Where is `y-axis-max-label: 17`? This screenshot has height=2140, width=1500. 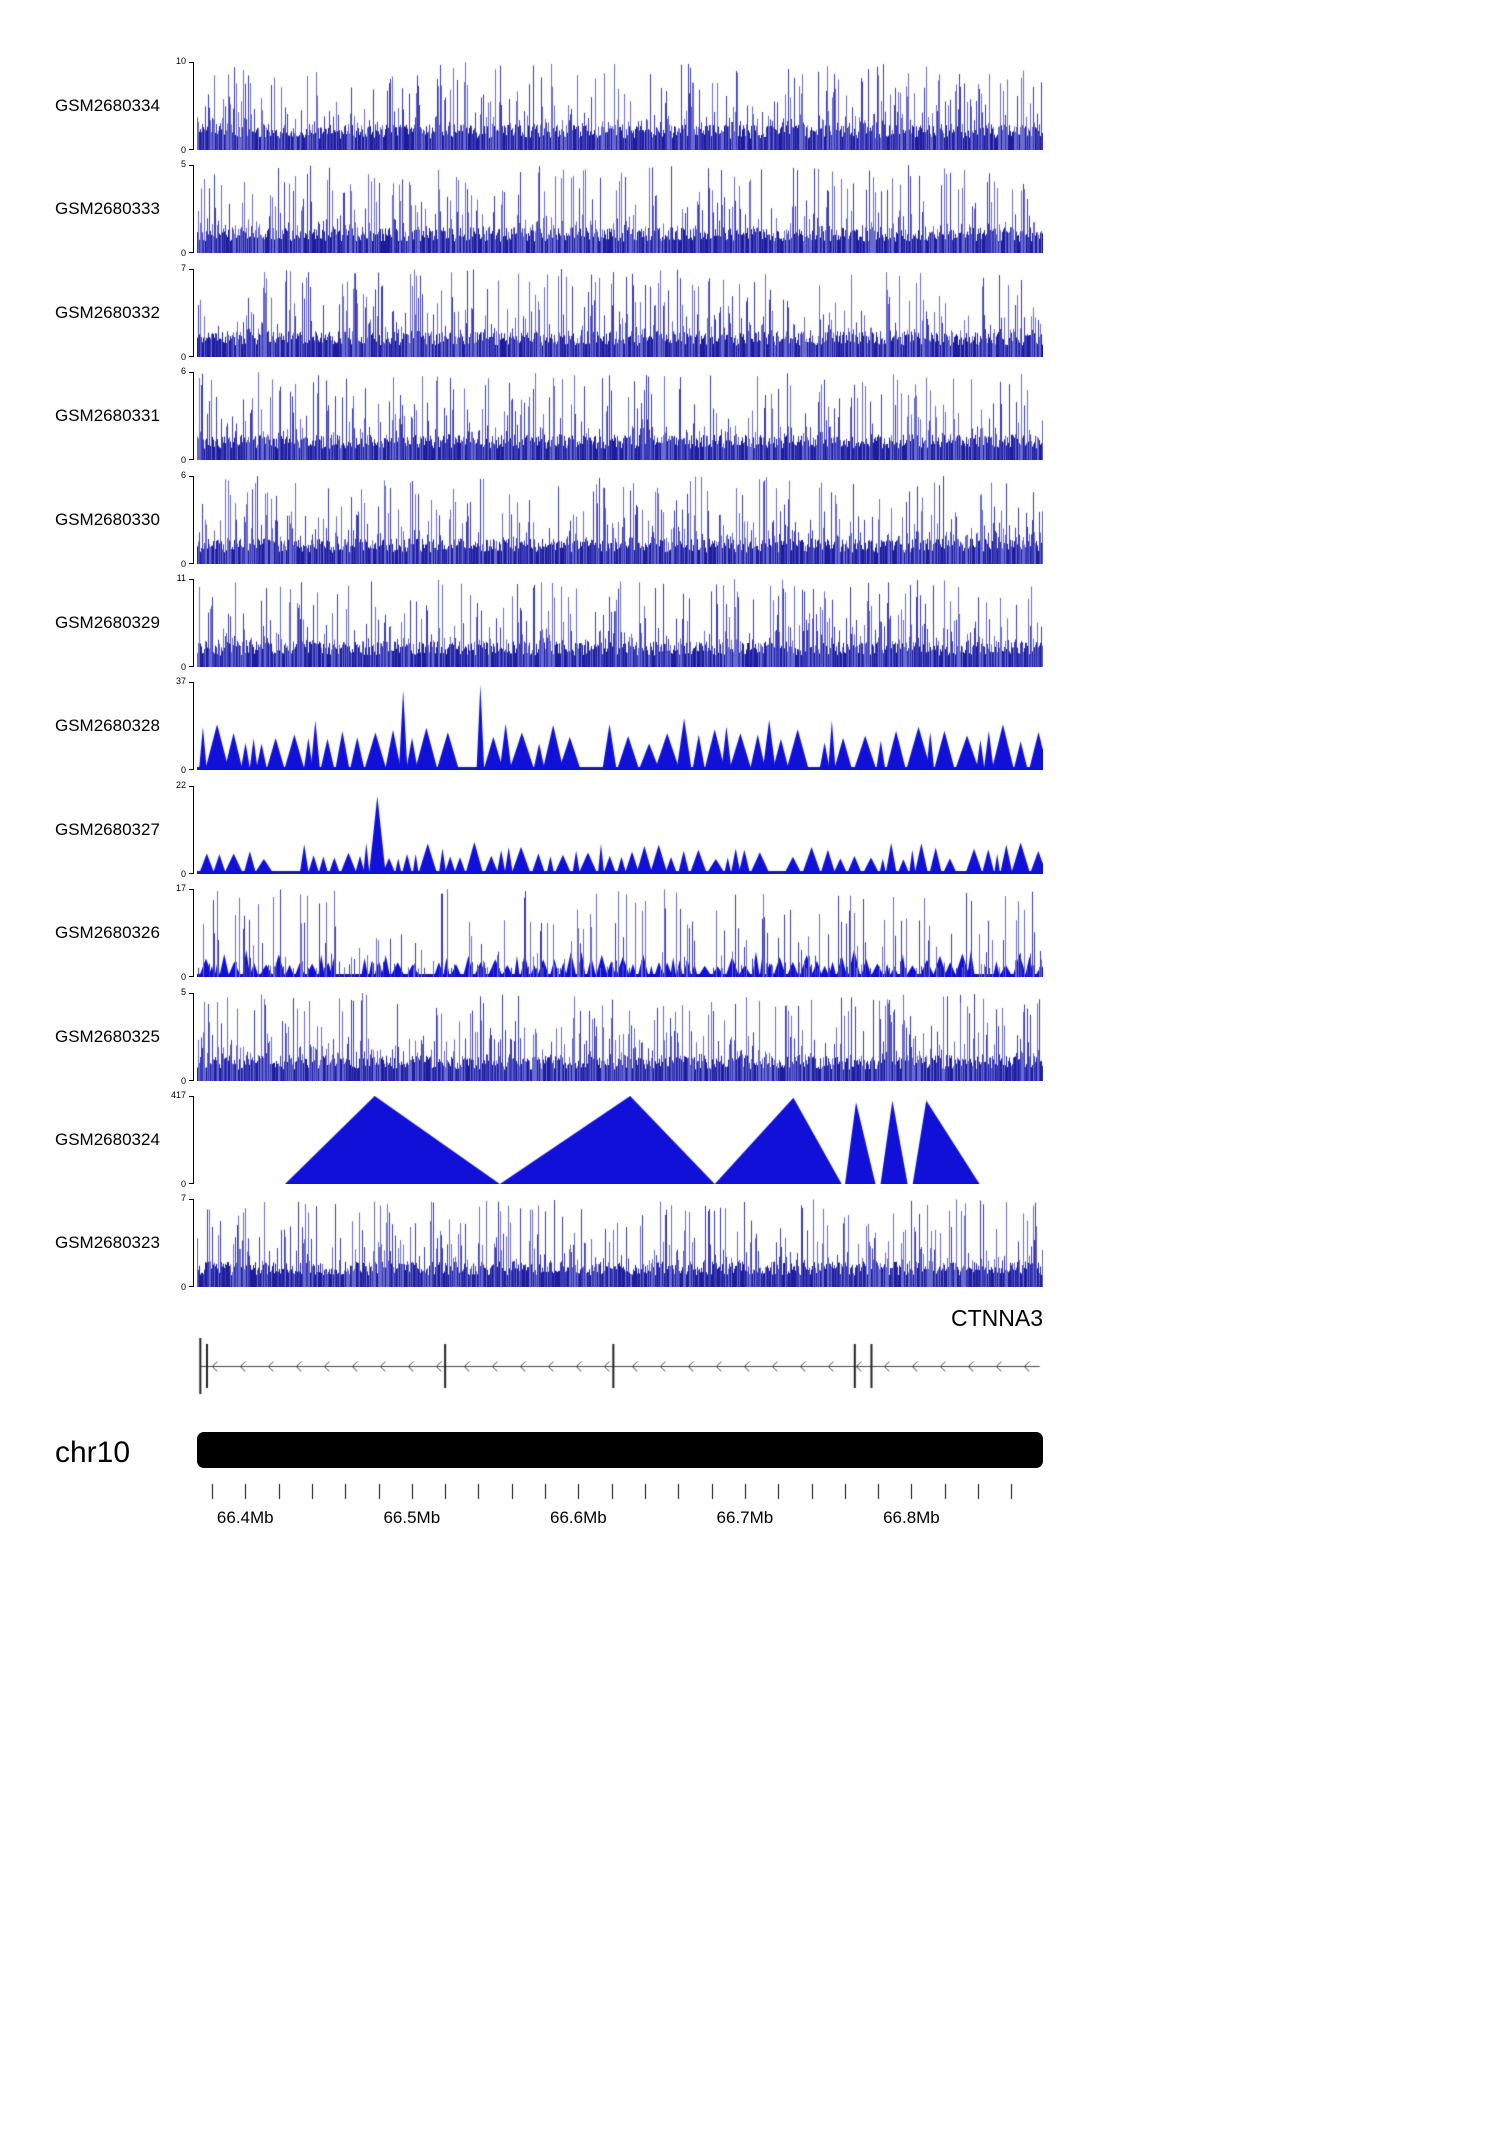
y-axis-max-label: 17 is located at coordinates (180, 888).